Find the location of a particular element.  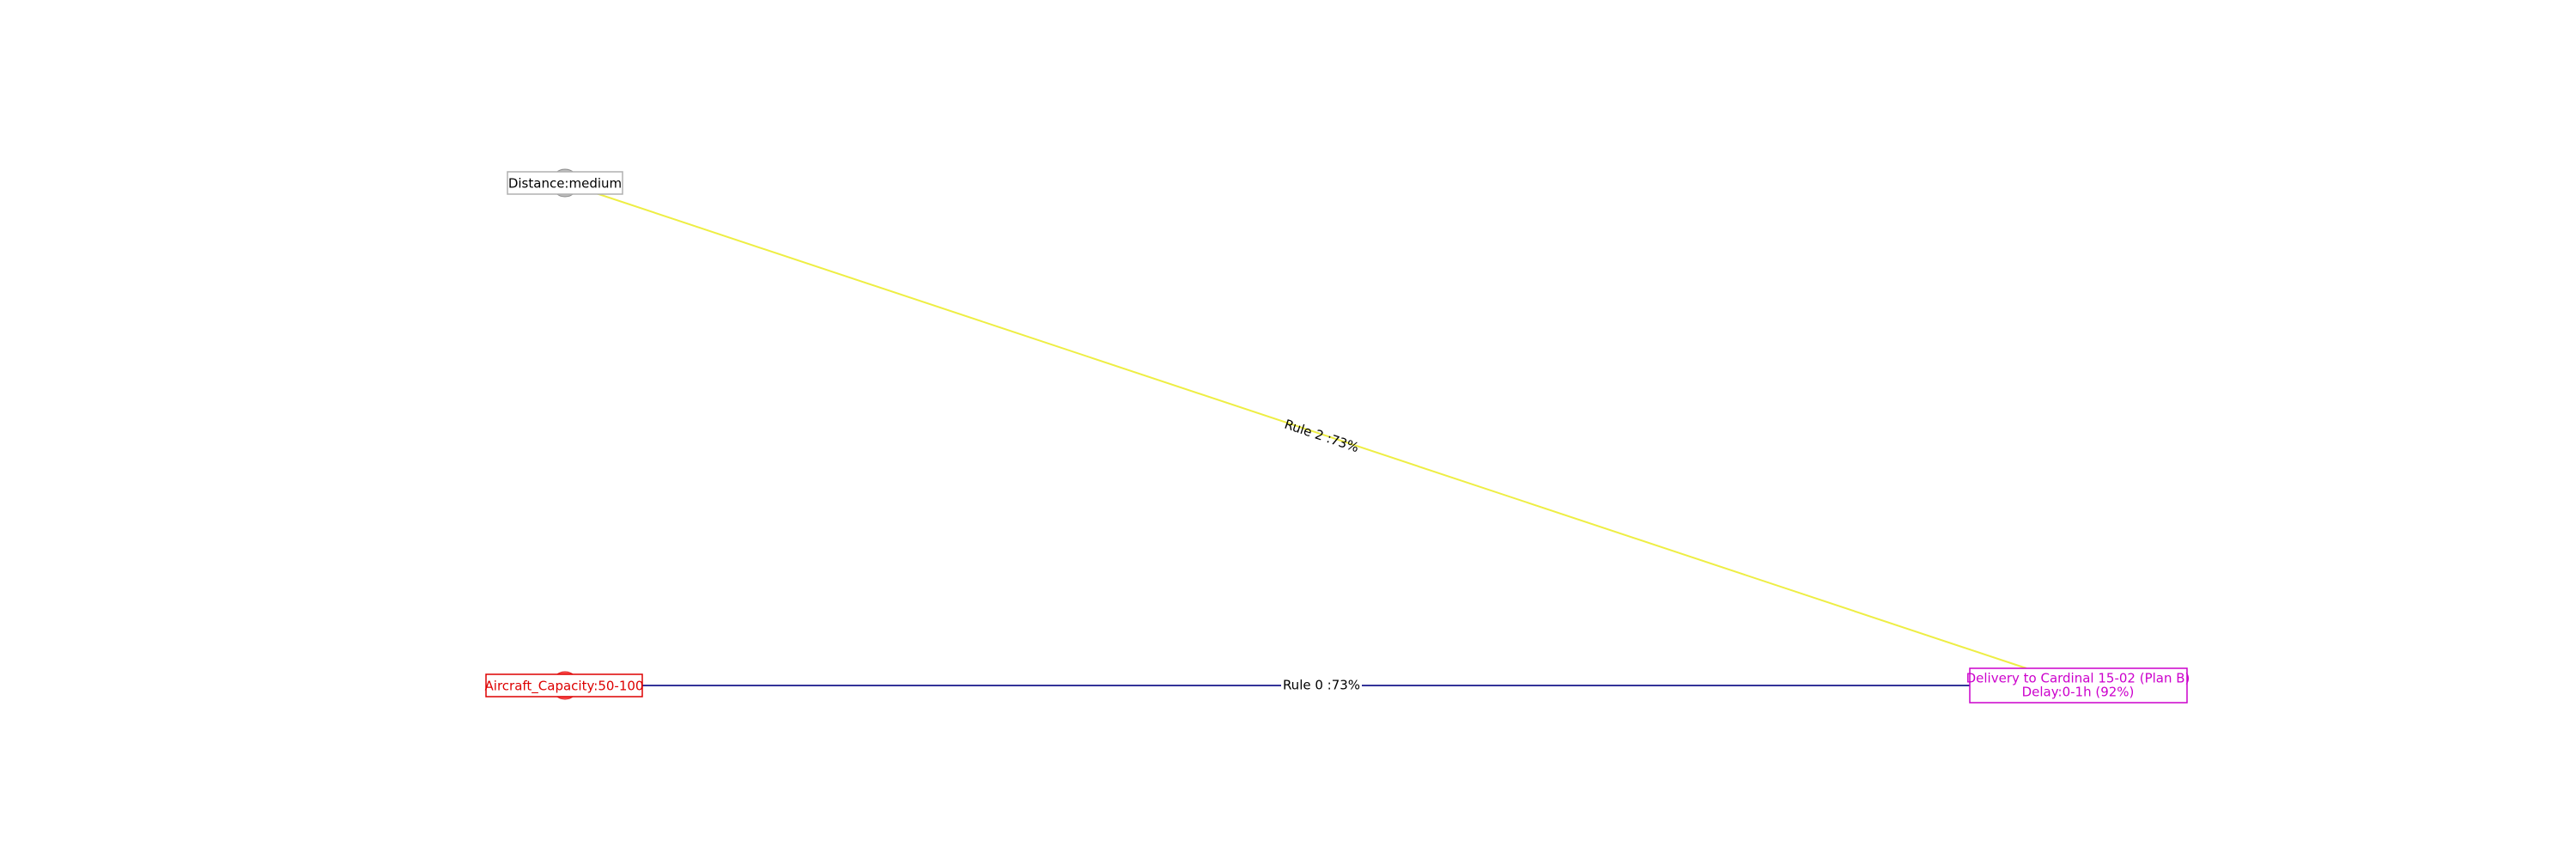

node-label-capacity: Aircraft_Capacity:50-100 is located at coordinates (565, 686).